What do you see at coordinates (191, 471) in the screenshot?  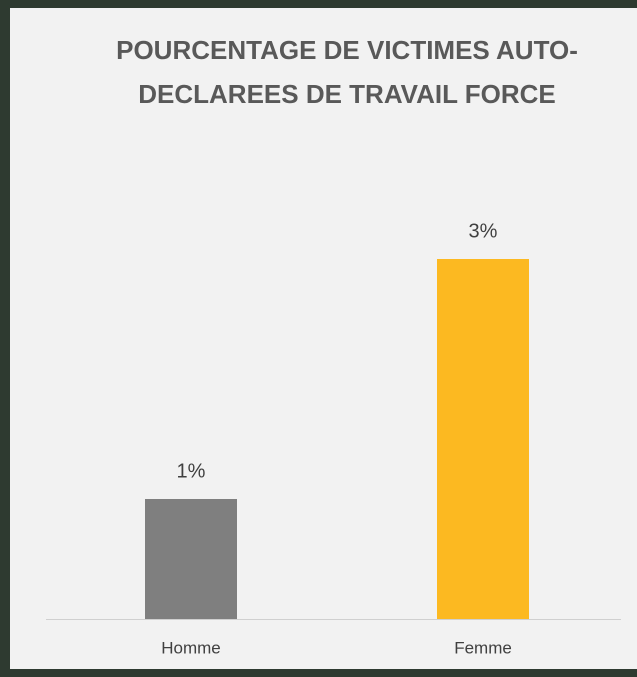 I see `data-label: 1%` at bounding box center [191, 471].